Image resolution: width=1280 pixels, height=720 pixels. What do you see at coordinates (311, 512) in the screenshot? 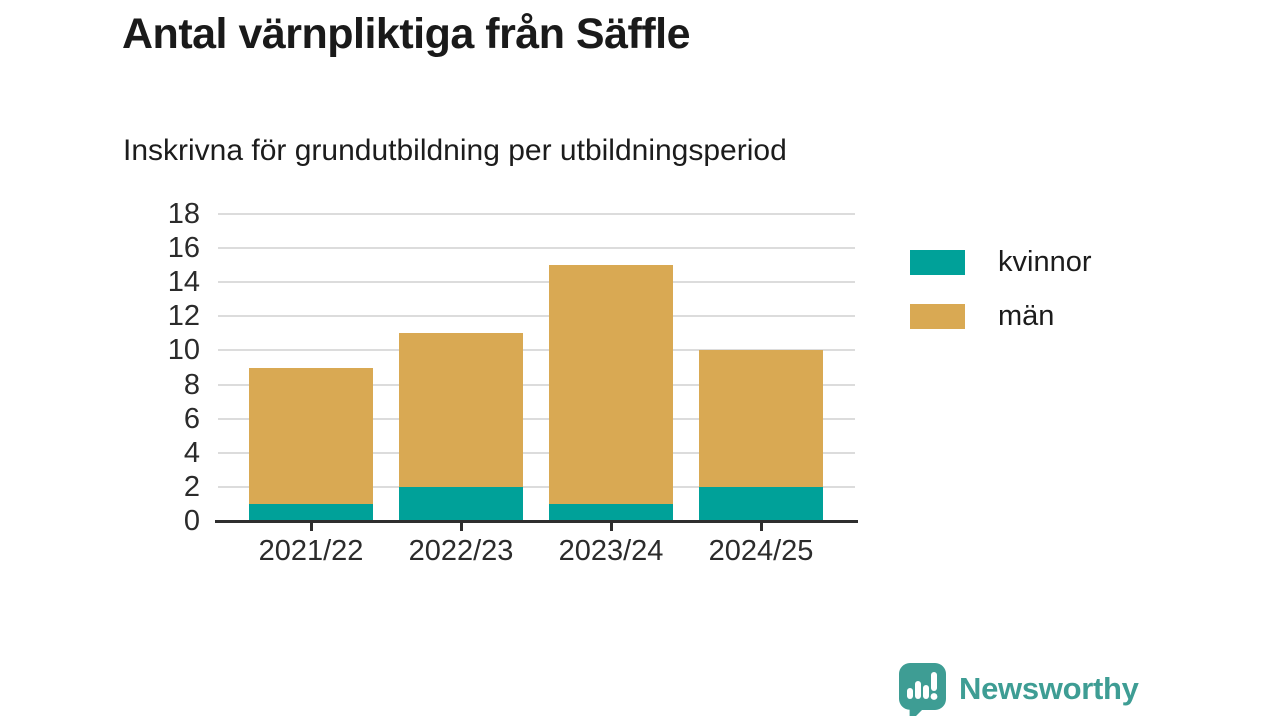
I see `bar-2021-22-kvinnor` at bounding box center [311, 512].